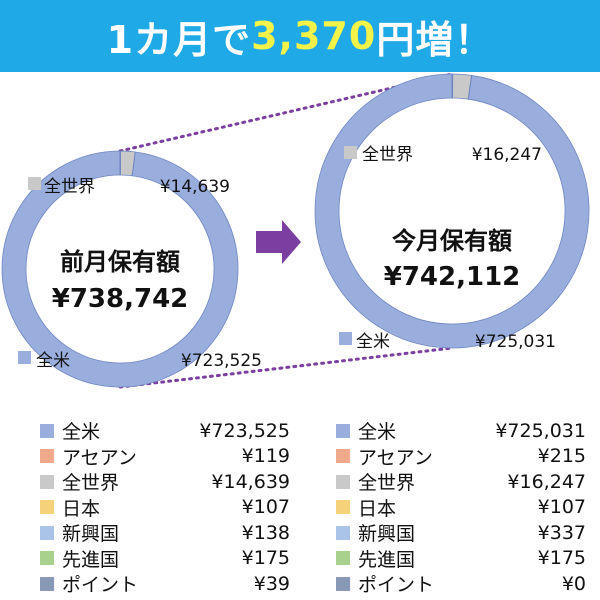 Image resolution: width=600 pixels, height=600 pixels. What do you see at coordinates (221, 361) in the screenshot?
I see `donut-0-callout-value-1: ¥723,525` at bounding box center [221, 361].